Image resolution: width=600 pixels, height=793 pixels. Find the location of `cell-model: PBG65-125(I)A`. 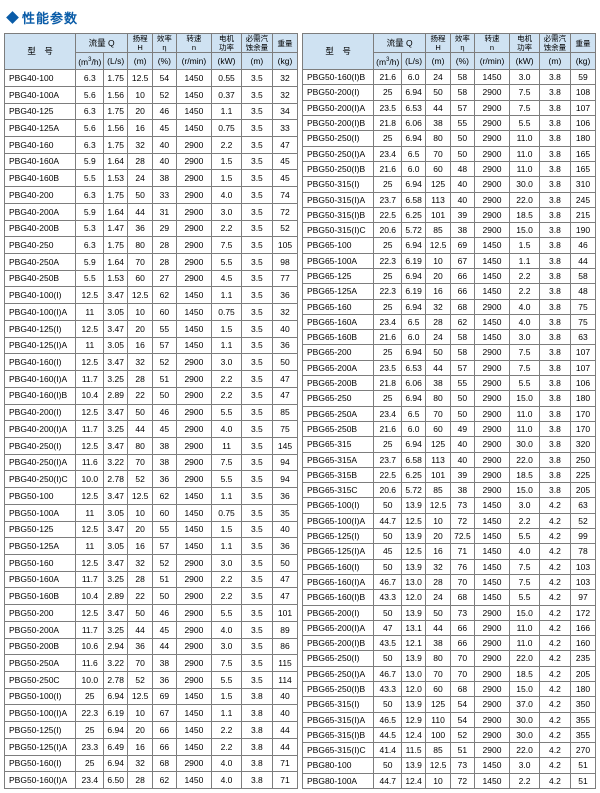

cell-model: PBG65-125(I)A is located at coordinates (338, 551).